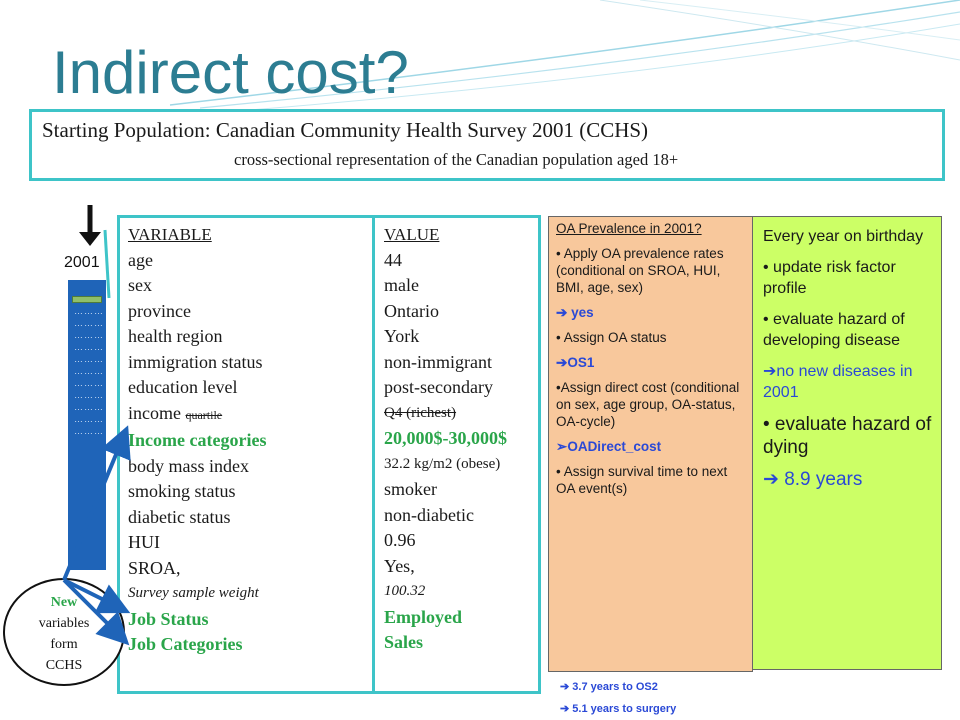  Describe the element at coordinates (140, 285) in the screenshot. I see `variable-item: sex` at that location.